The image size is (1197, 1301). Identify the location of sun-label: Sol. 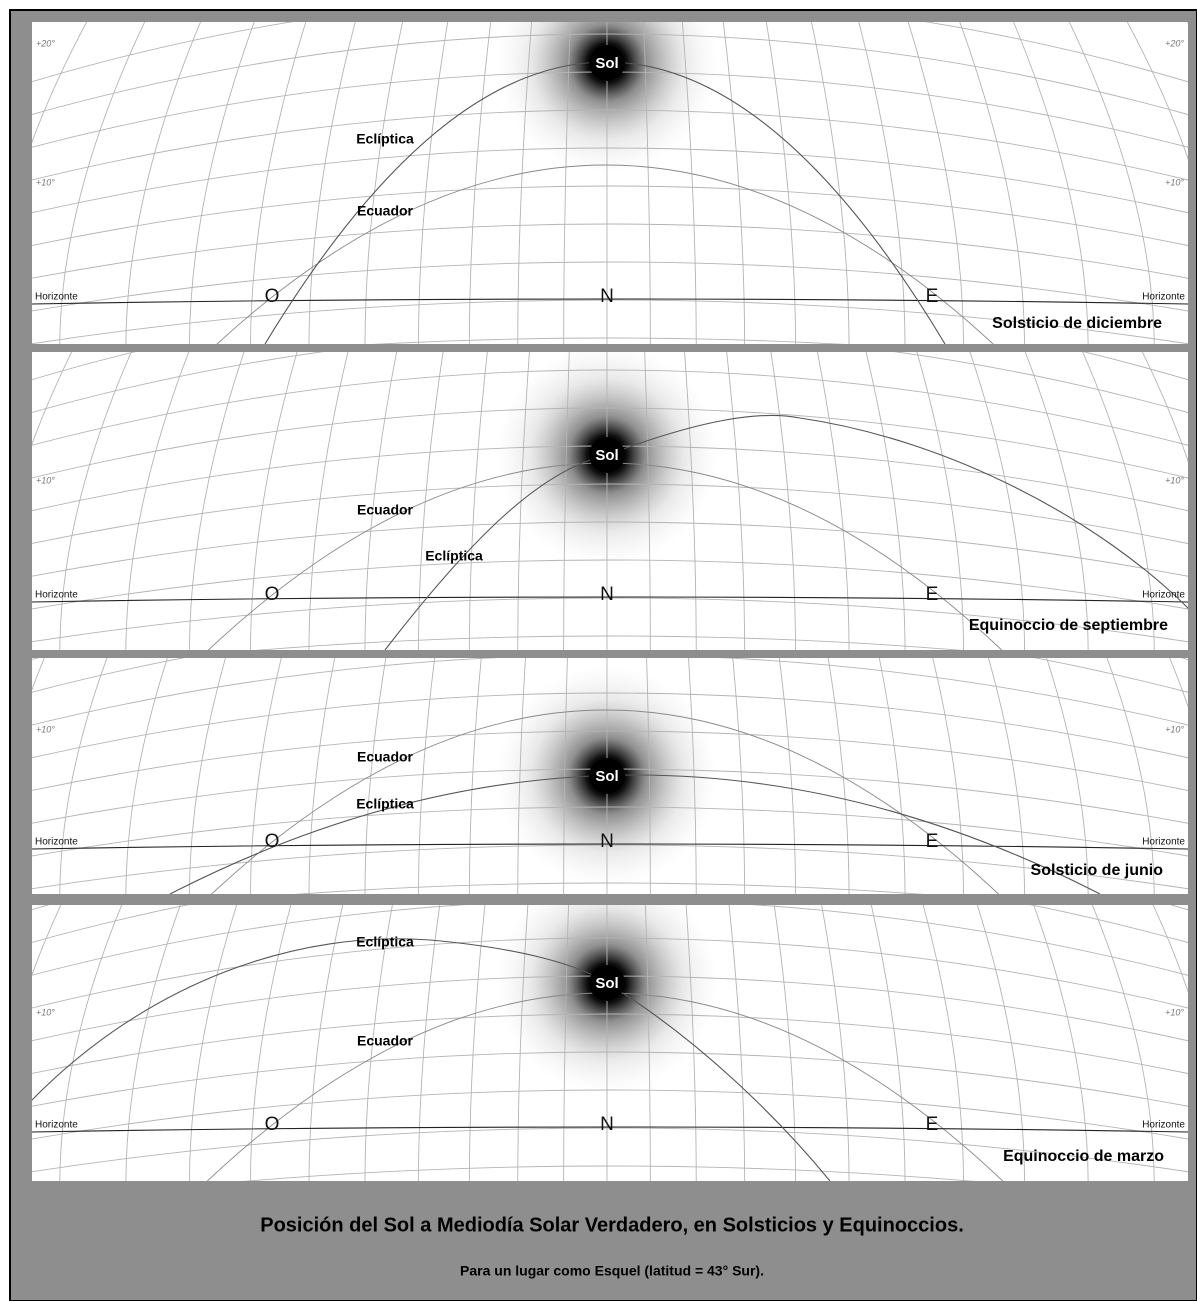
(606, 455).